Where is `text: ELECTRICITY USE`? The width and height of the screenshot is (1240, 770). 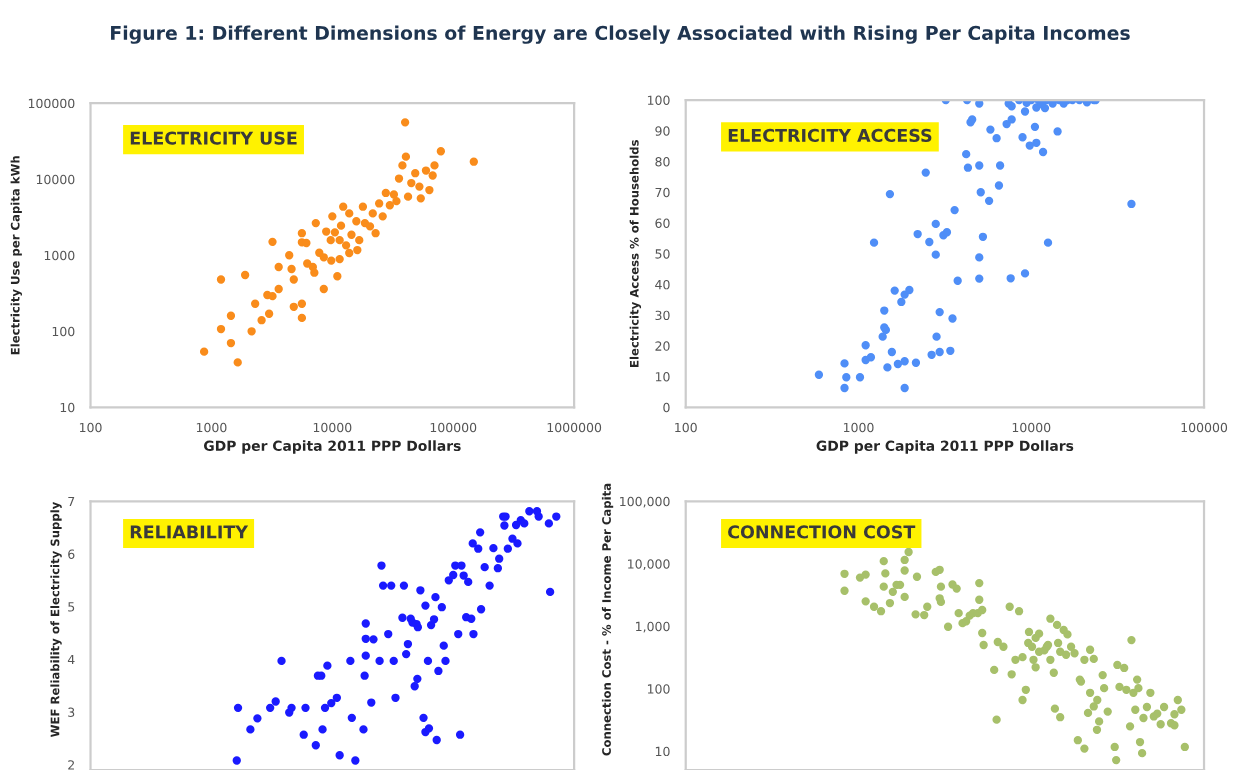 text: ELECTRICITY USE is located at coordinates (213, 138).